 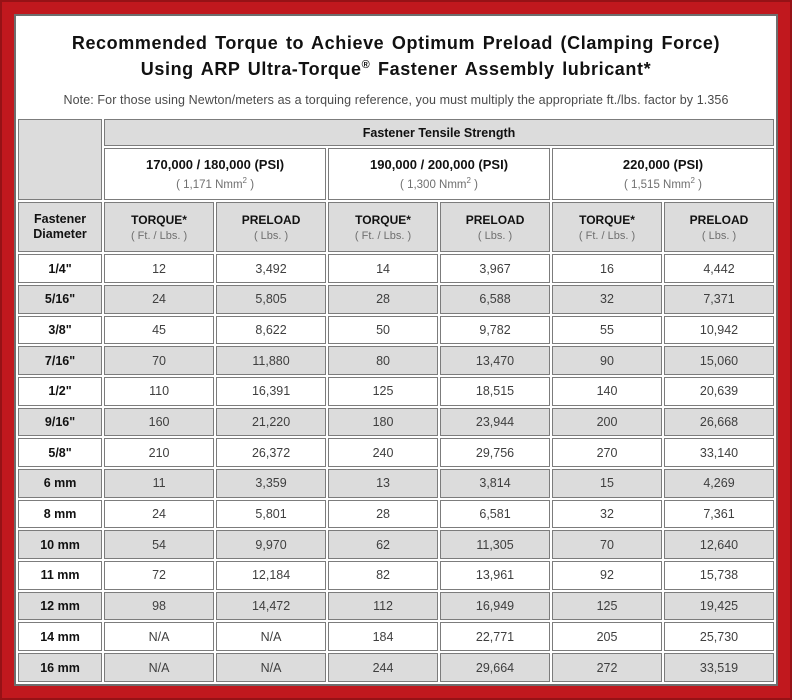 What do you see at coordinates (396, 545) in the screenshot?
I see `table-row: 10 mm 54 9,970 62 11,305 70 12,640` at bounding box center [396, 545].